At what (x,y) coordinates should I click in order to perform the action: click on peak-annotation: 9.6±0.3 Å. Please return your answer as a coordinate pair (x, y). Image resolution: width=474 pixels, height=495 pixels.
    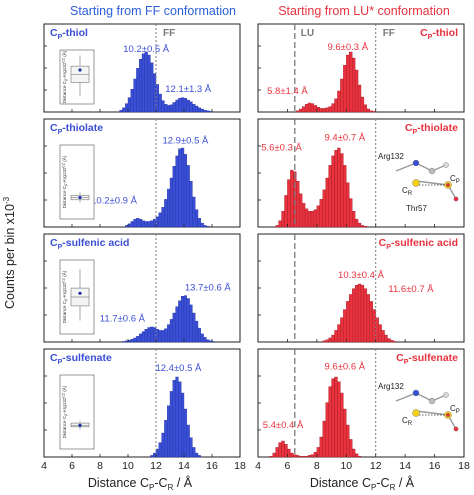
    Looking at the image, I should click on (347, 47).